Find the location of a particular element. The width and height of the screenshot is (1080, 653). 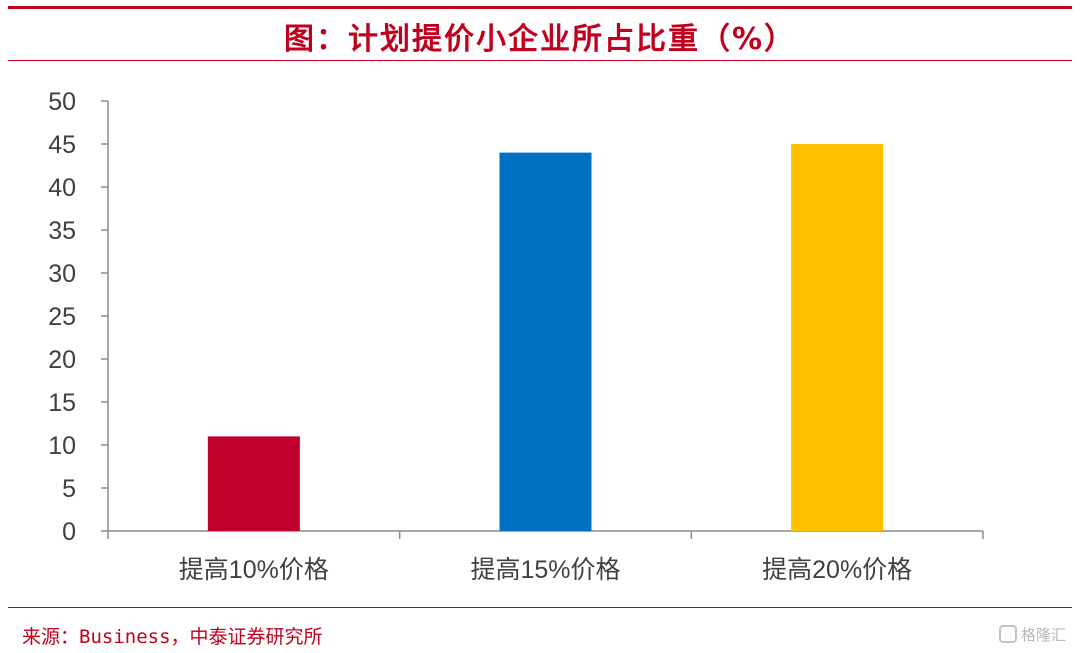

y-tick-label: 5 is located at coordinates (69, 489).